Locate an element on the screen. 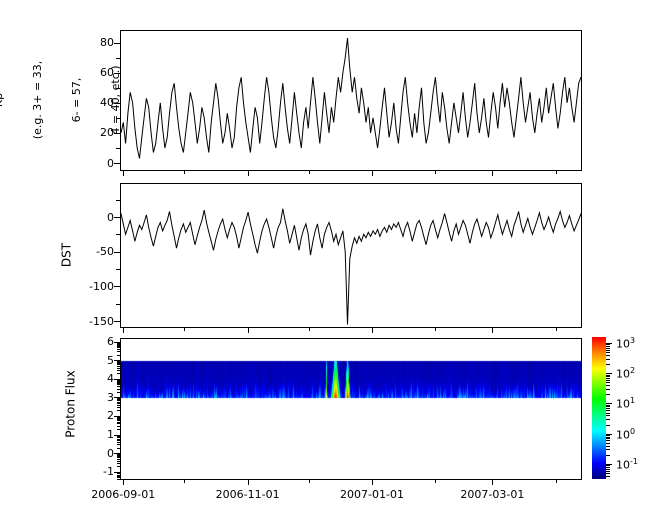 The image size is (665, 523). proton-xtick-major is located at coordinates (372, 482).